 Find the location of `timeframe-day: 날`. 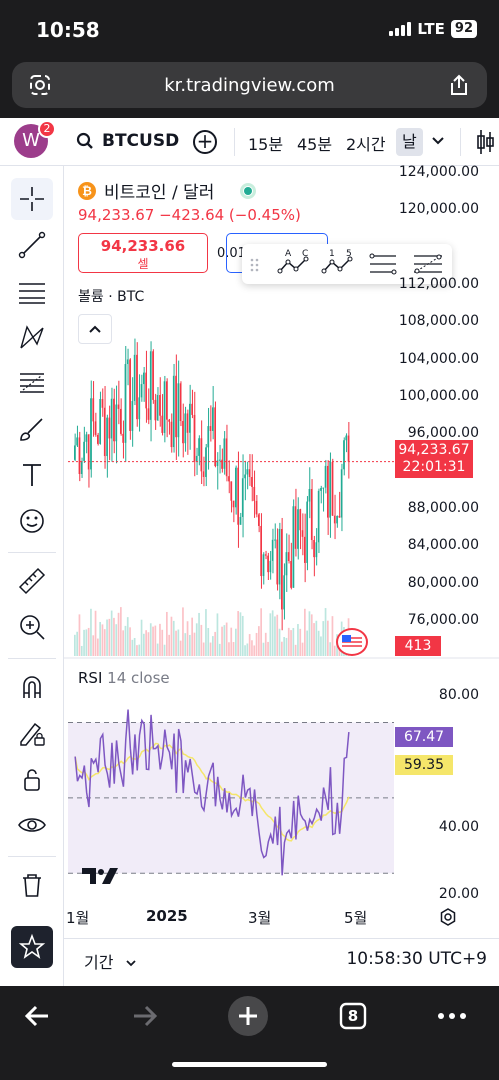

timeframe-day: 날 is located at coordinates (409, 142).